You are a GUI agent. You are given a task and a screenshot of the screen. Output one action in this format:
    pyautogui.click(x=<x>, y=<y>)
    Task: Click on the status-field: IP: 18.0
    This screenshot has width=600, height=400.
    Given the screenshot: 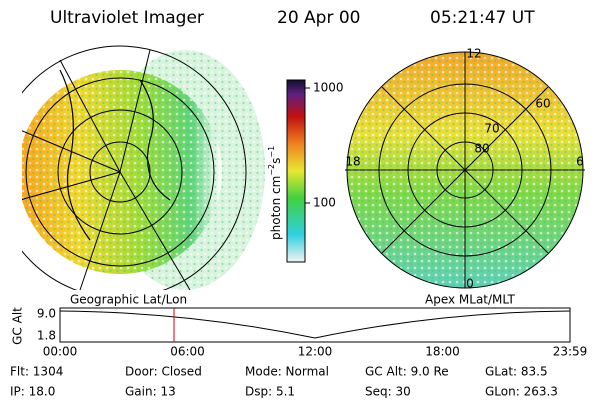 What is the action you would take?
    pyautogui.click(x=32, y=392)
    